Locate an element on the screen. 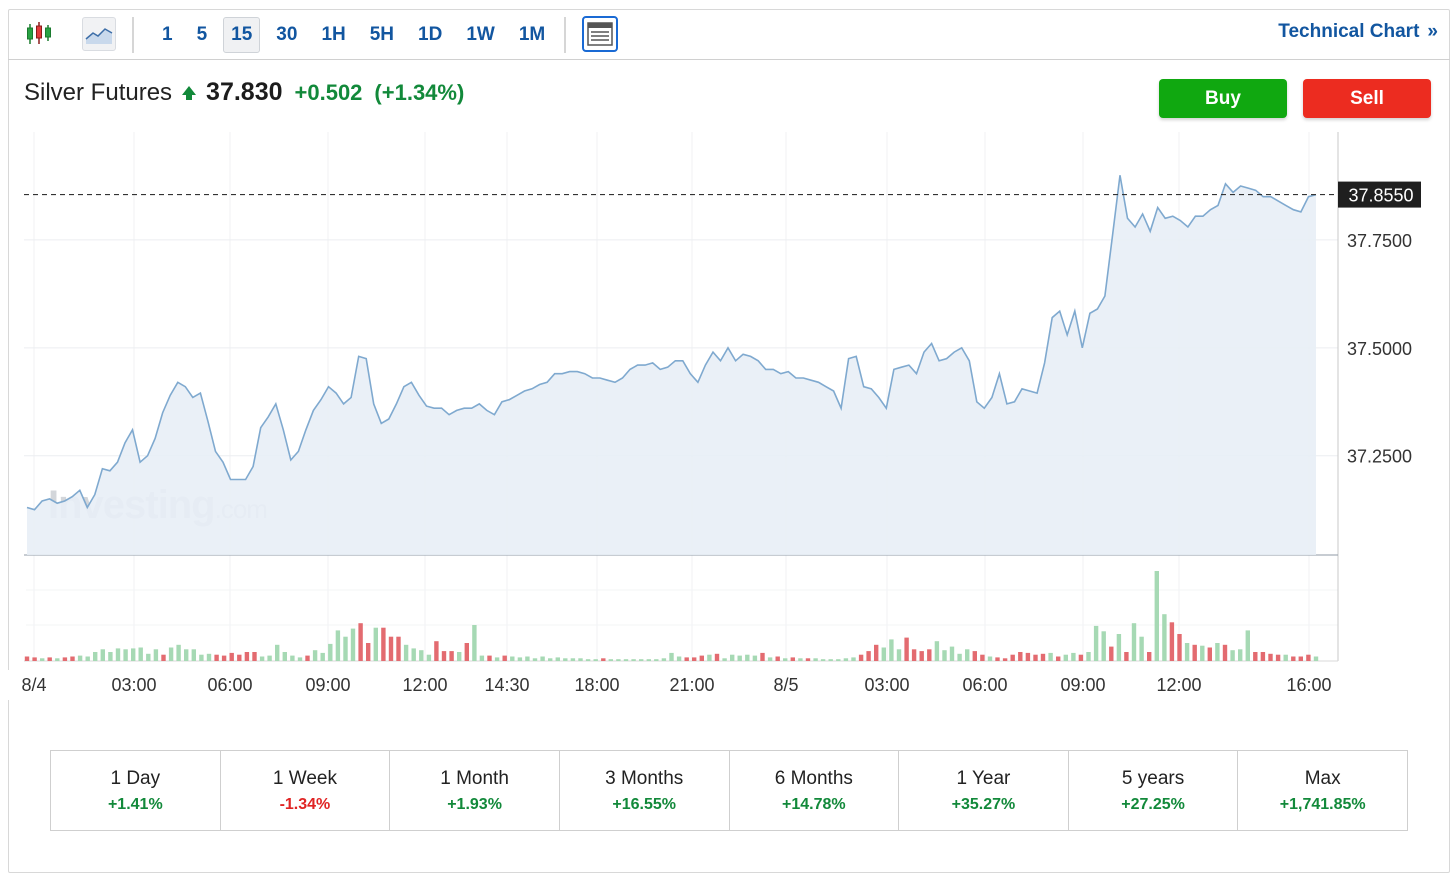 The width and height of the screenshot is (1456, 881). technical-chart-link: Technical Chart » is located at coordinates (1358, 32).